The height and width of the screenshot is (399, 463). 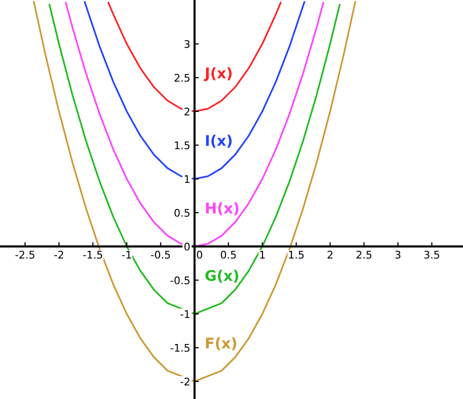 I want to click on y-tick-label: 2, so click(x=187, y=112).